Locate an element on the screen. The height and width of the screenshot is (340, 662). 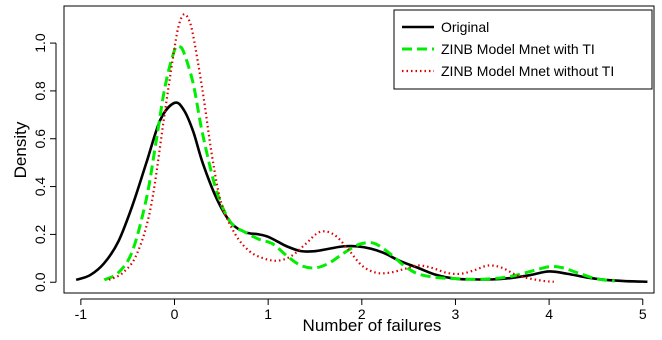
x-tick-label: 4 is located at coordinates (549, 314).